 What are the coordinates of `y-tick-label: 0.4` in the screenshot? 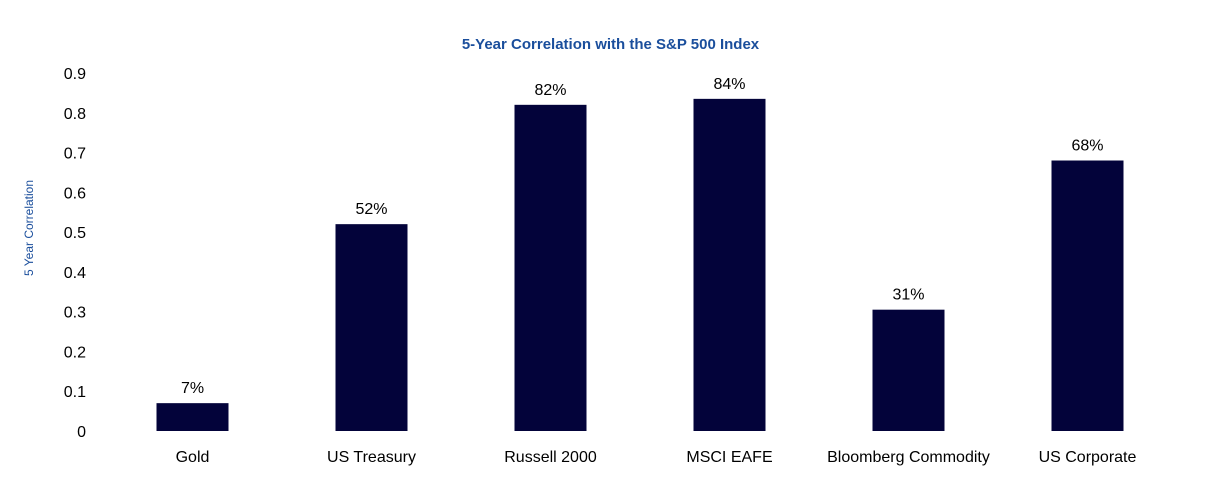 It's located at (75, 273).